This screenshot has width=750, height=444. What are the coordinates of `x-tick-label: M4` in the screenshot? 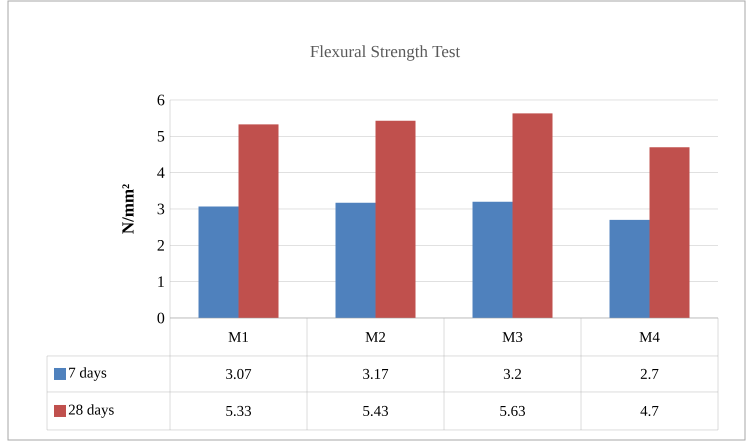 It's located at (650, 337).